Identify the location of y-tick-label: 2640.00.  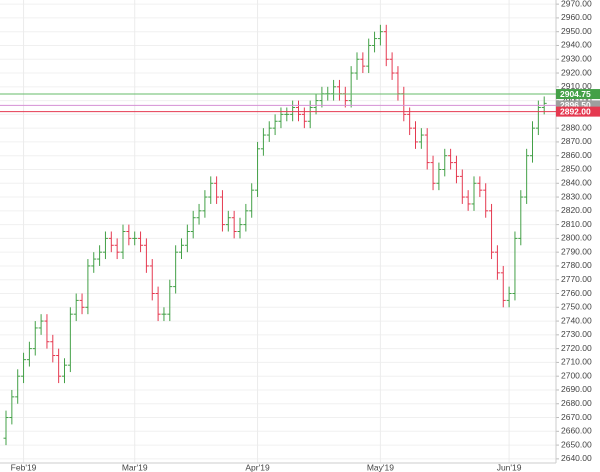
(576, 458).